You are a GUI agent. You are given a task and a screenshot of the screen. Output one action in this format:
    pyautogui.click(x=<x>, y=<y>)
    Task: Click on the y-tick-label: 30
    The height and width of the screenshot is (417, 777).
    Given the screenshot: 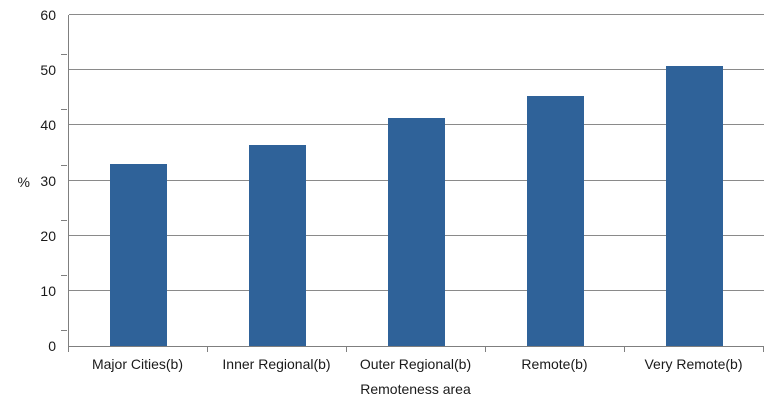 What is the action you would take?
    pyautogui.click(x=48, y=180)
    